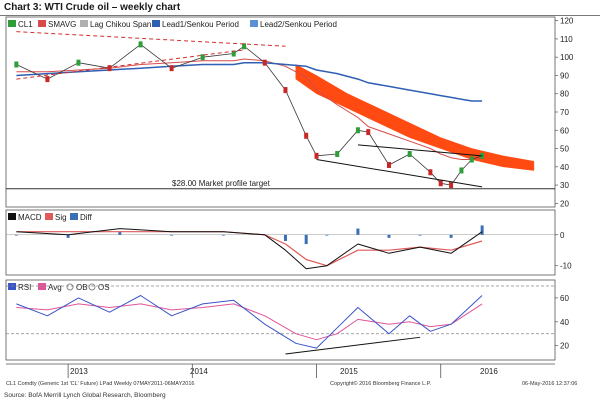 Image resolution: width=600 pixels, height=405 pixels. What do you see at coordinates (566, 266) in the screenshot?
I see `macd-tick-label--10: -10` at bounding box center [566, 266].